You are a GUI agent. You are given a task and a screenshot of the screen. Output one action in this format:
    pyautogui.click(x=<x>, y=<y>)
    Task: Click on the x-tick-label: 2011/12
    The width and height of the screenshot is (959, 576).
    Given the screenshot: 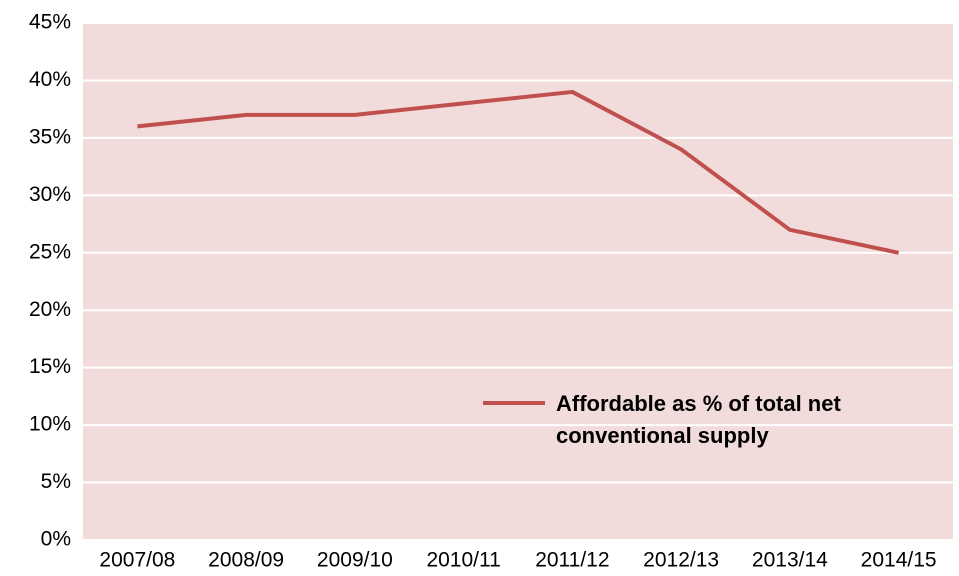 What is the action you would take?
    pyautogui.click(x=572, y=560)
    